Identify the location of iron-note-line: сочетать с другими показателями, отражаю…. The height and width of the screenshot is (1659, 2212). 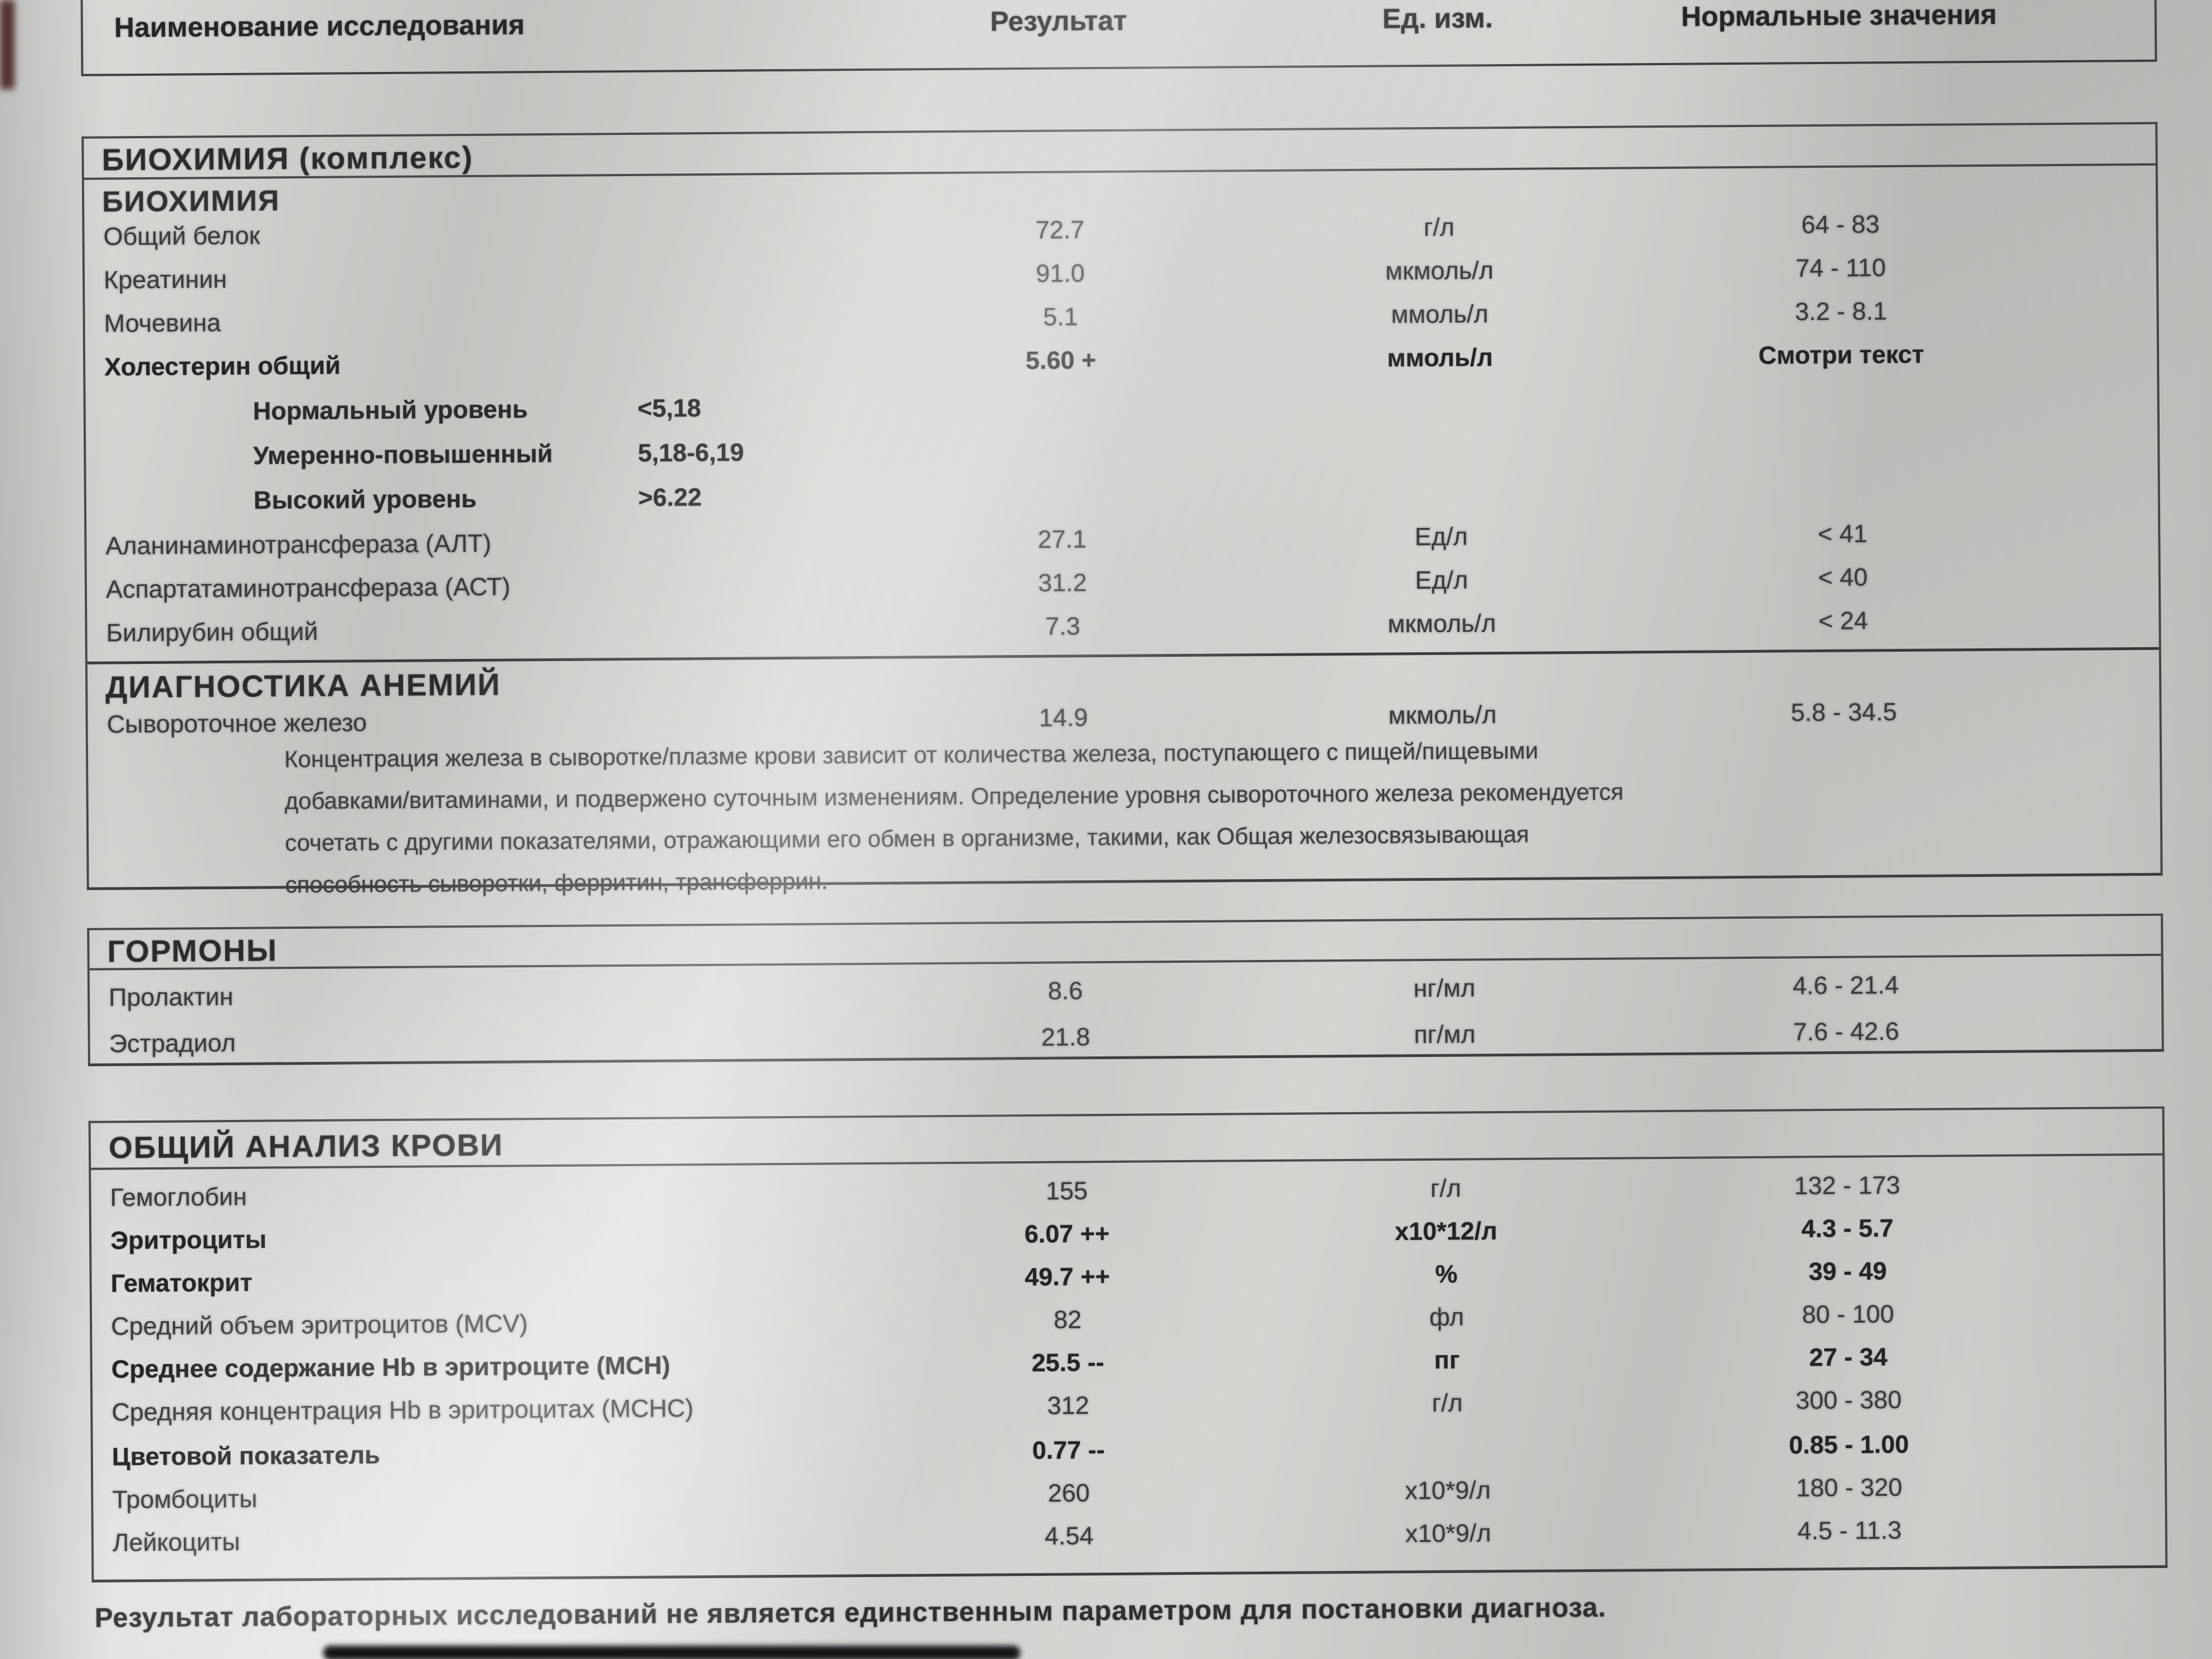
(907, 838).